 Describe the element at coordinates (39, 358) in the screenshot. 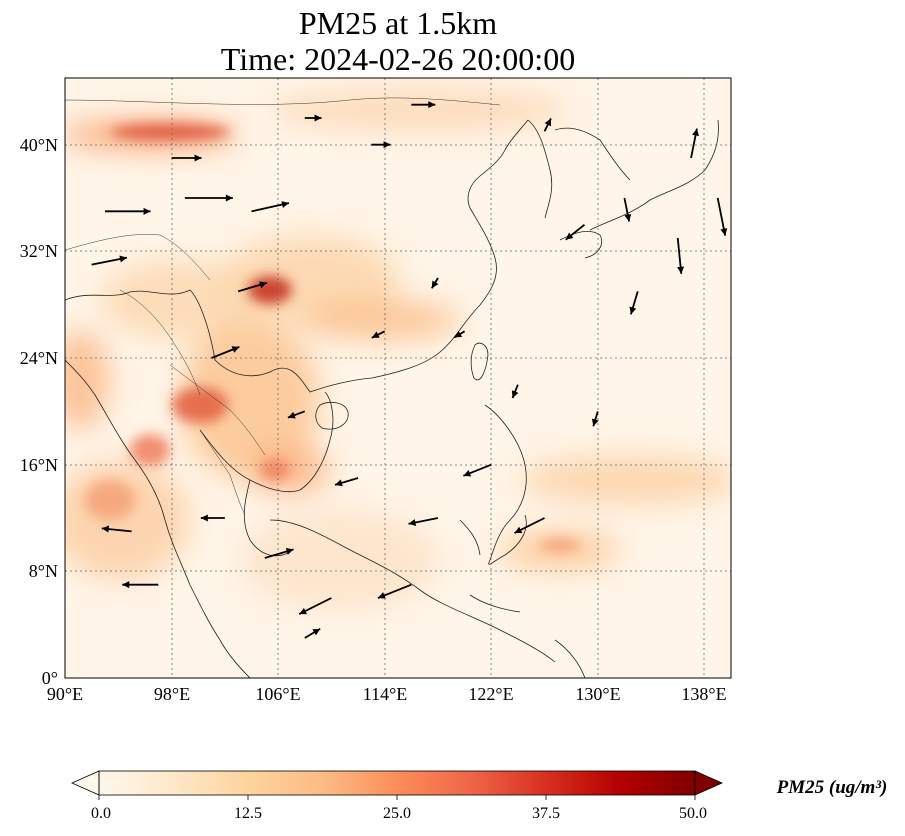

I see `y-tick-label: 24°N` at that location.